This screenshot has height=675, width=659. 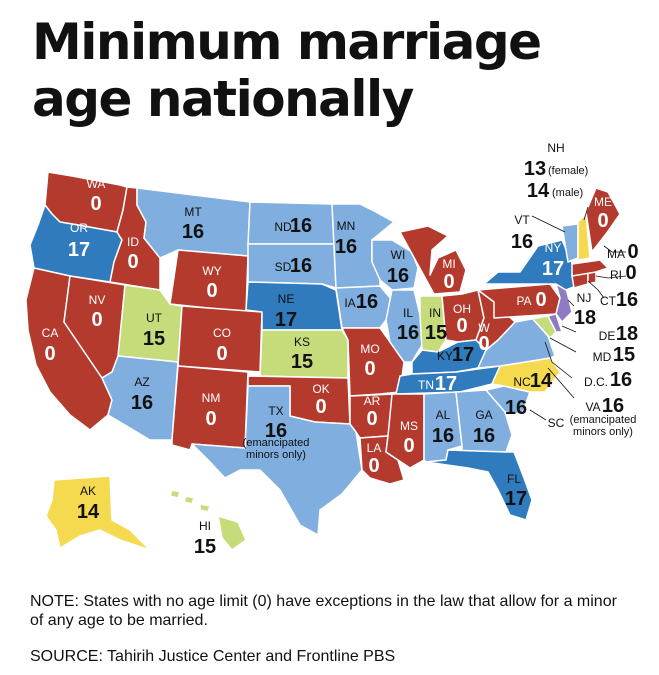 I want to click on label-WY-code: WY, so click(x=211, y=271).